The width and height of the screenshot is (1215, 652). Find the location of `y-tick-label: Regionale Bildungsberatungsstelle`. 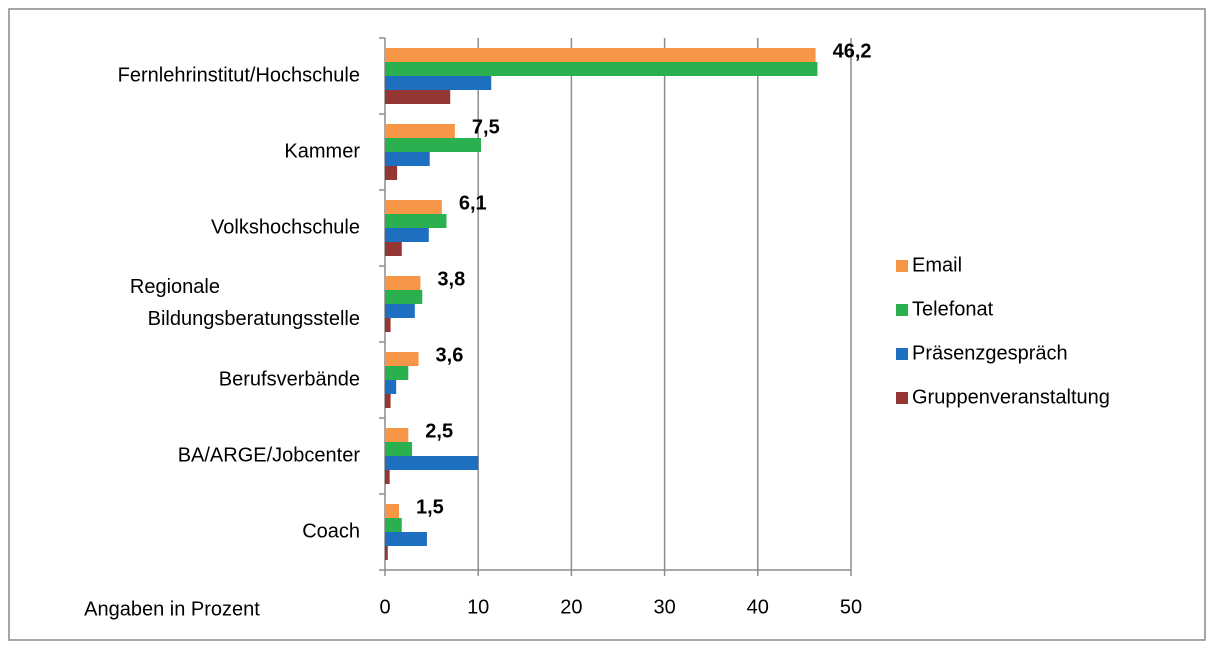

y-tick-label: Regionale Bildungsberatungsstelle is located at coordinates (245, 303).